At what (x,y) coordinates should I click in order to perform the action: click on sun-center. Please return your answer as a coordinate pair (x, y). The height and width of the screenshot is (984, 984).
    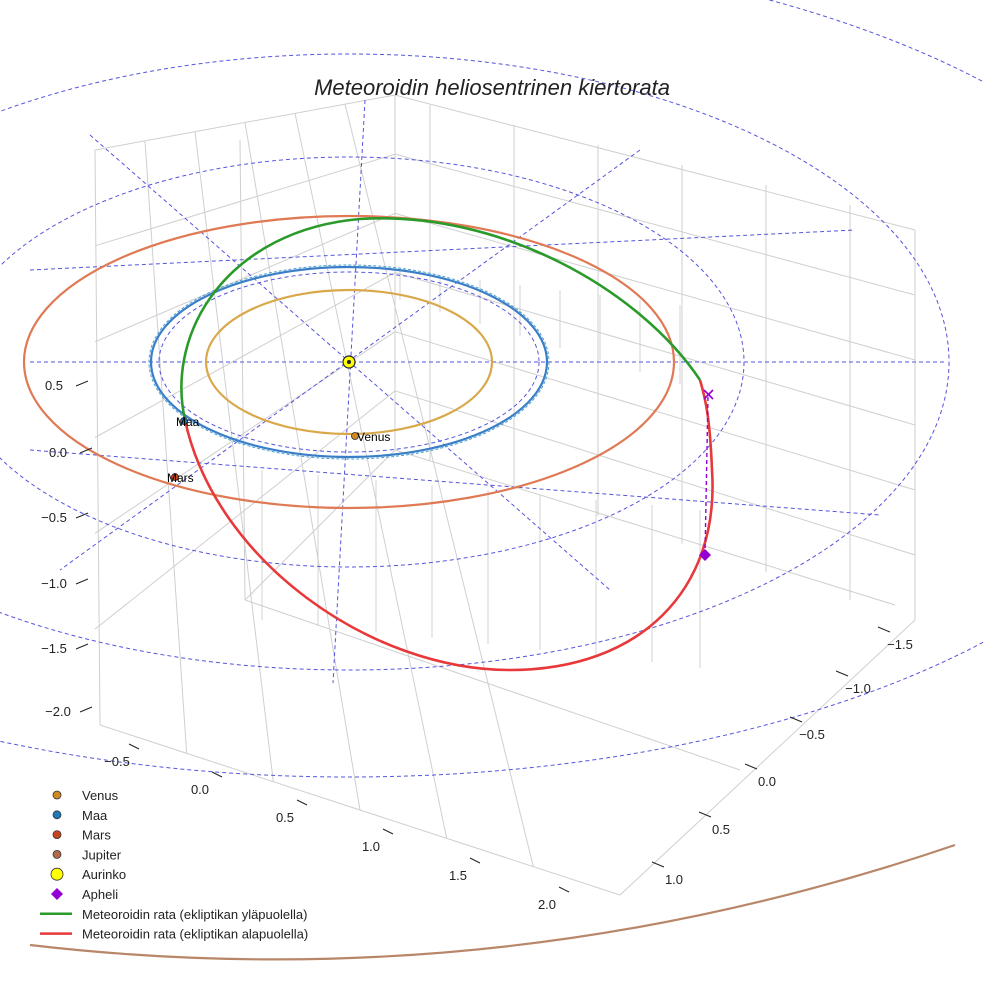
    Looking at the image, I should click on (349, 362).